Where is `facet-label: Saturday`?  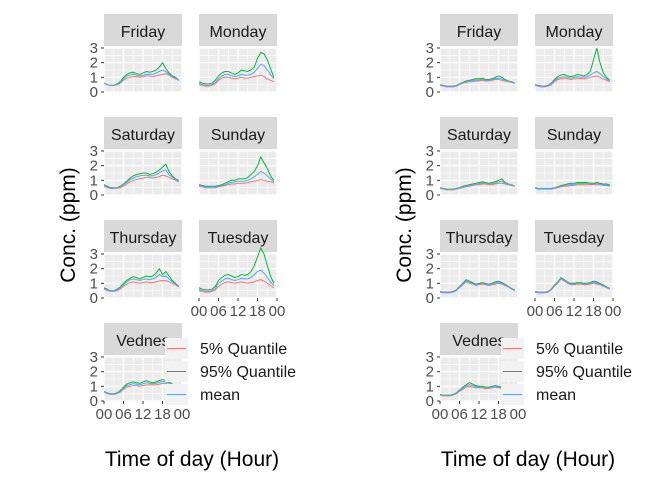
facet-label: Saturday is located at coordinates (479, 135).